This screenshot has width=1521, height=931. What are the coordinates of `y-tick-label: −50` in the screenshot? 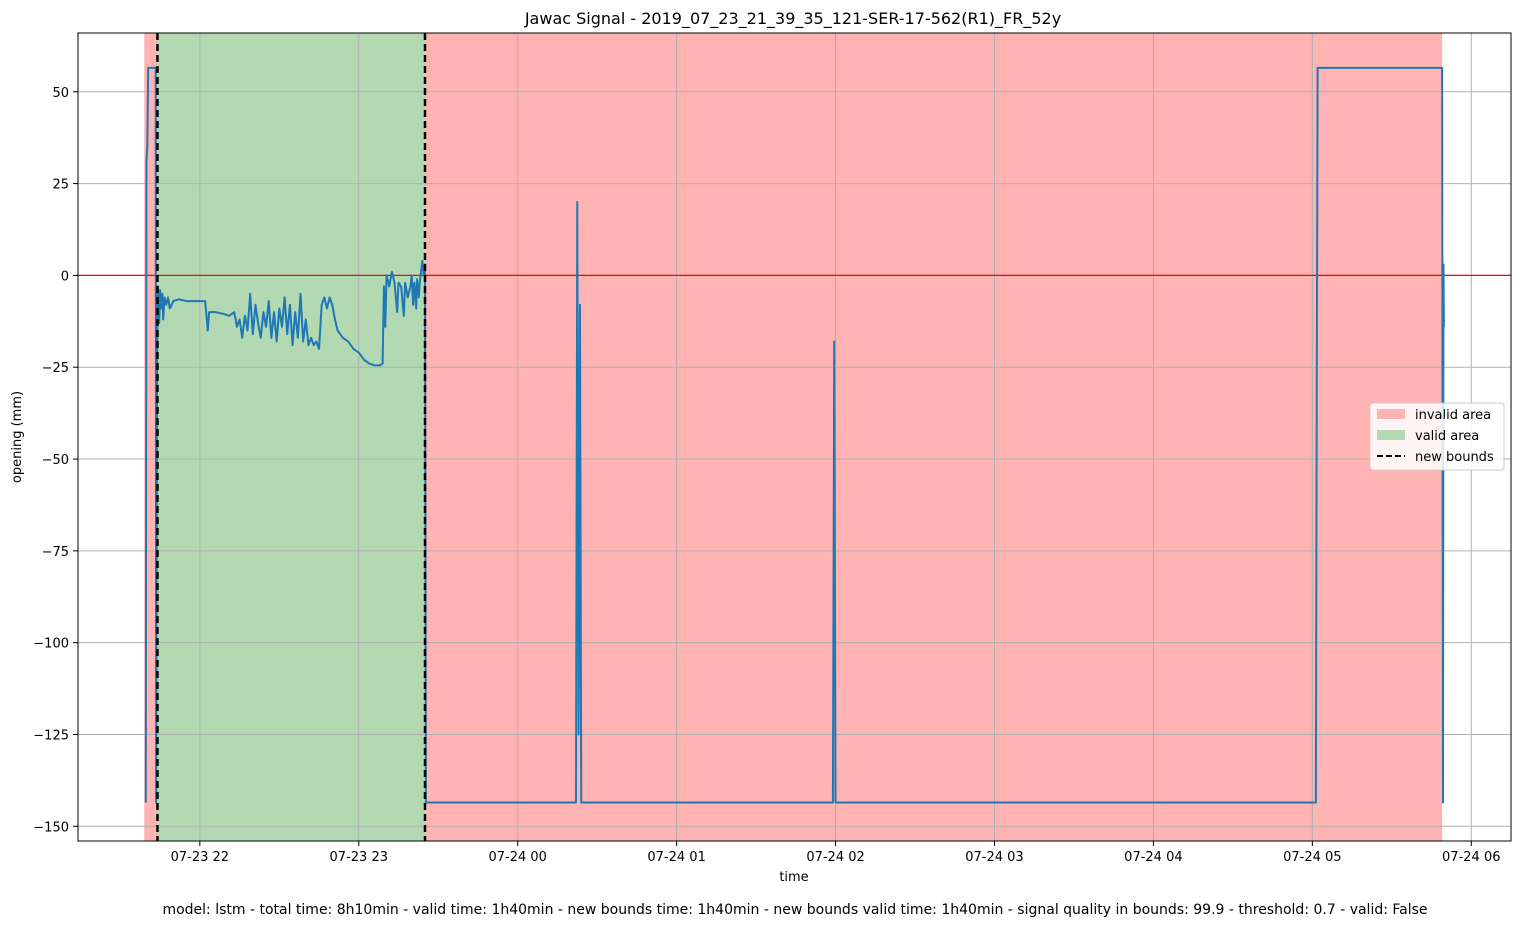 It's located at (55, 460).